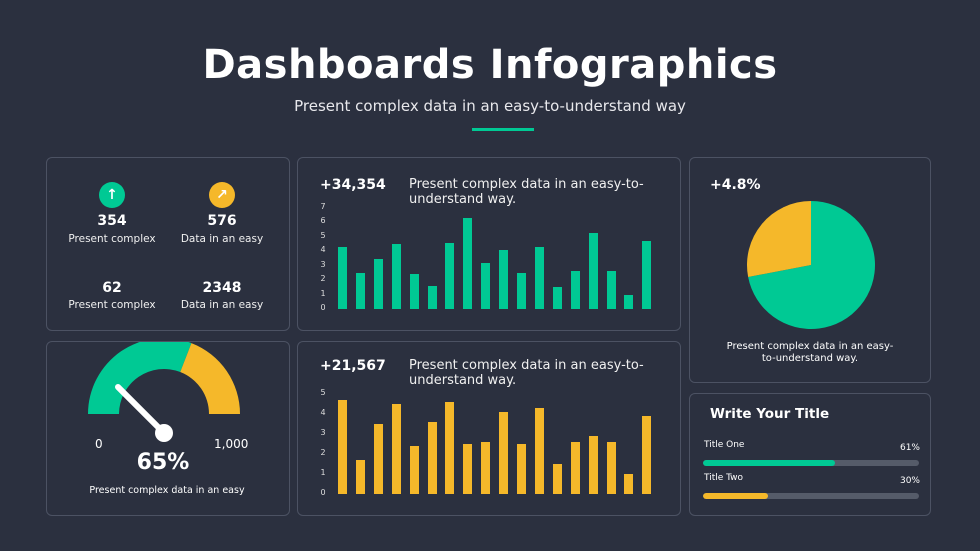 The width and height of the screenshot is (980, 551). I want to click on gauge-max-label: 1,000, so click(231, 444).